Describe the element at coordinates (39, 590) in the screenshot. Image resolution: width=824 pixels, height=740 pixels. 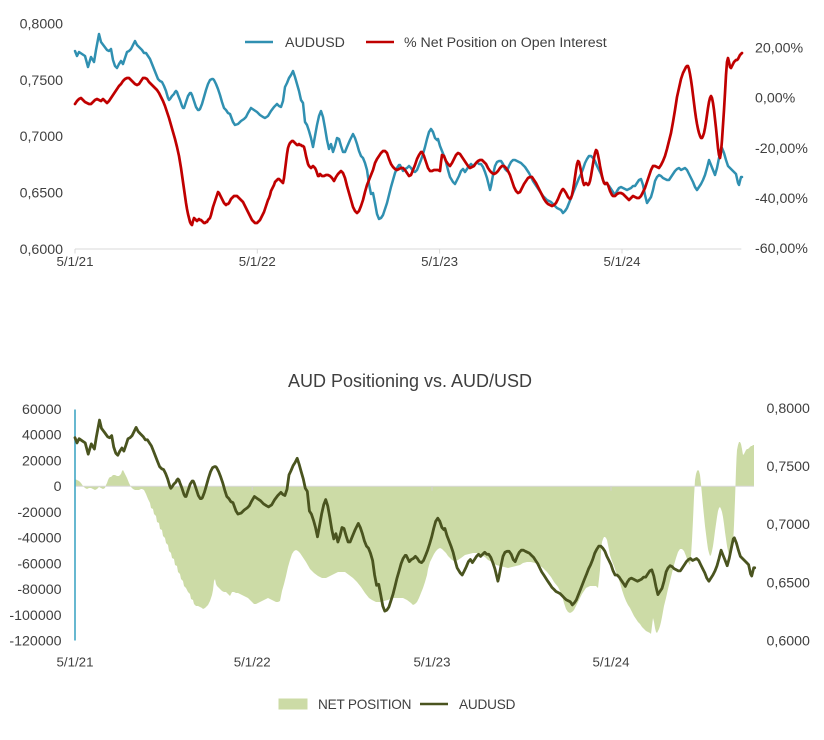
I see `svg-text: -80000` at that location.